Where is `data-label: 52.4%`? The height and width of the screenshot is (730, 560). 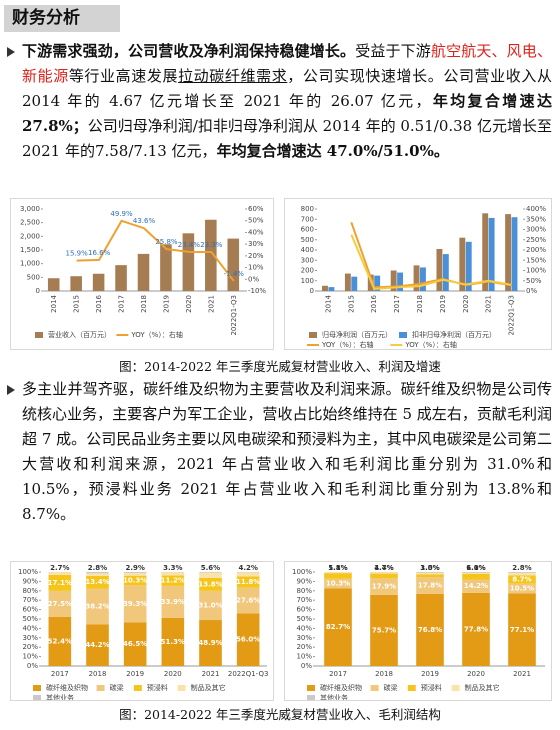
data-label: 52.4% is located at coordinates (60, 641).